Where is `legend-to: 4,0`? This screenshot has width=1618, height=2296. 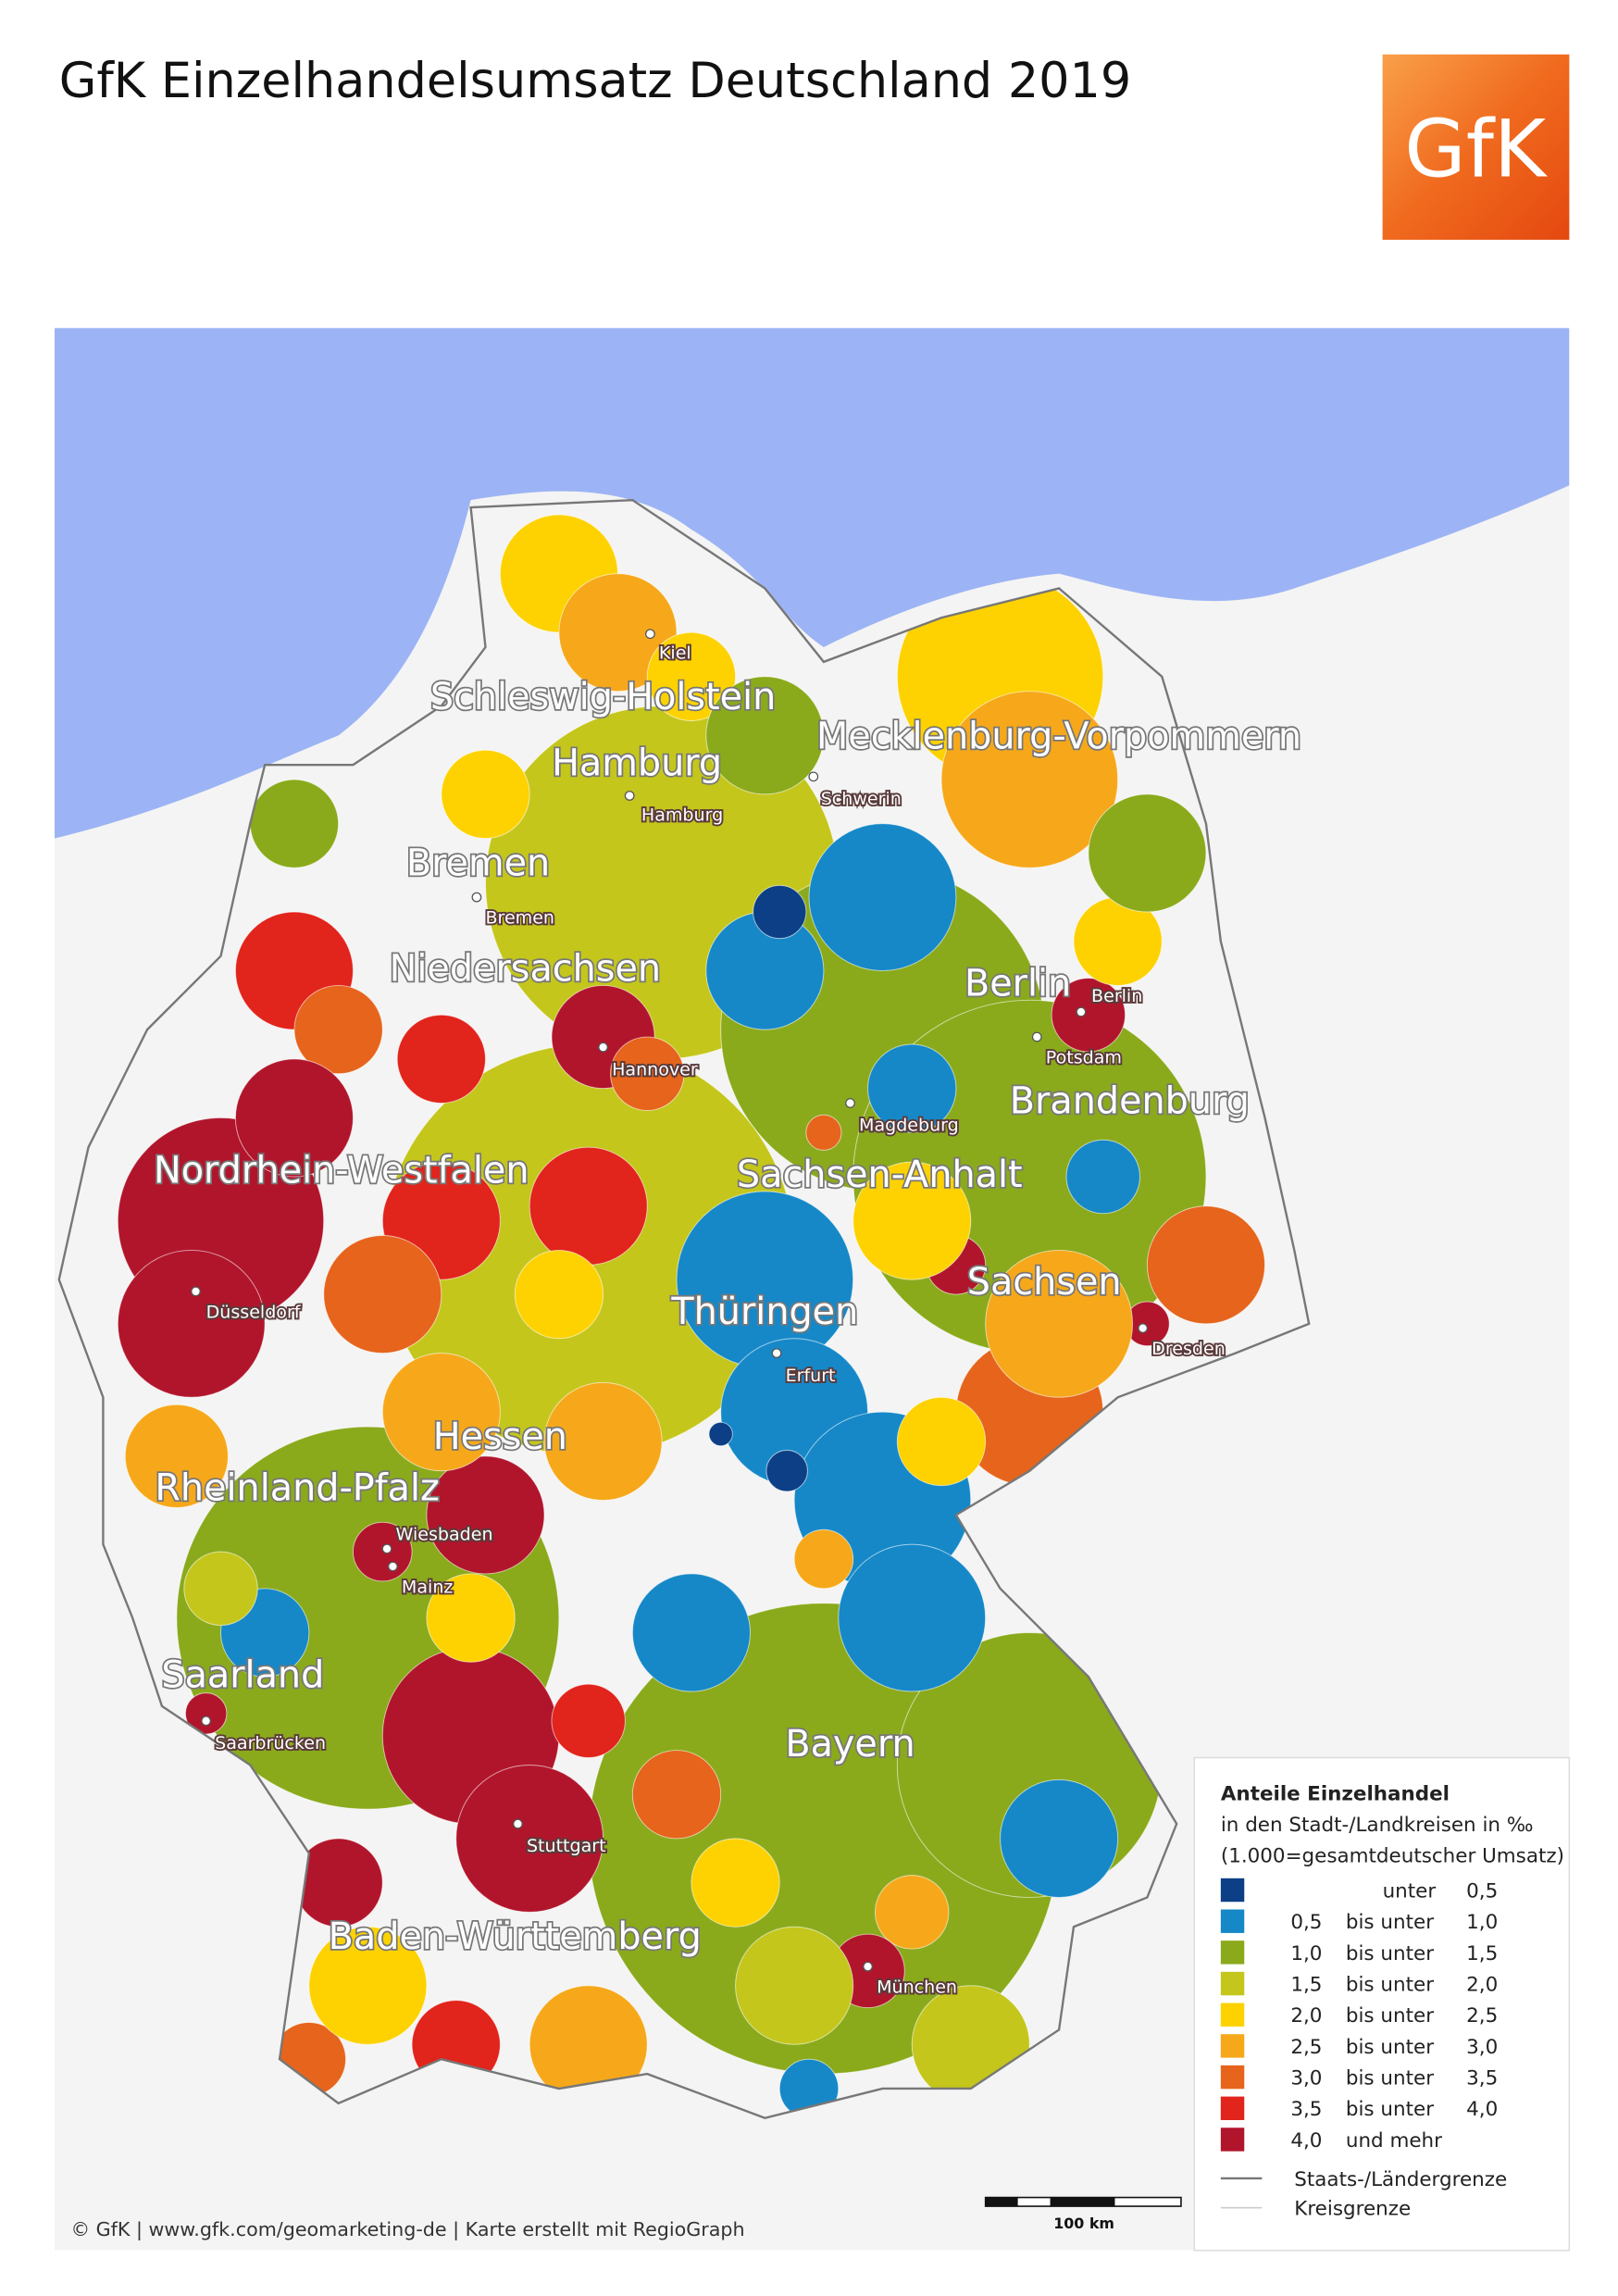 legend-to: 4,0 is located at coordinates (1482, 2109).